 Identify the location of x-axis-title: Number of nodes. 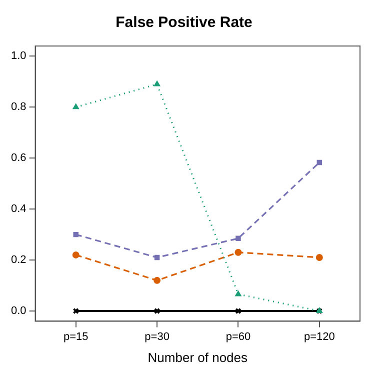
(198, 357).